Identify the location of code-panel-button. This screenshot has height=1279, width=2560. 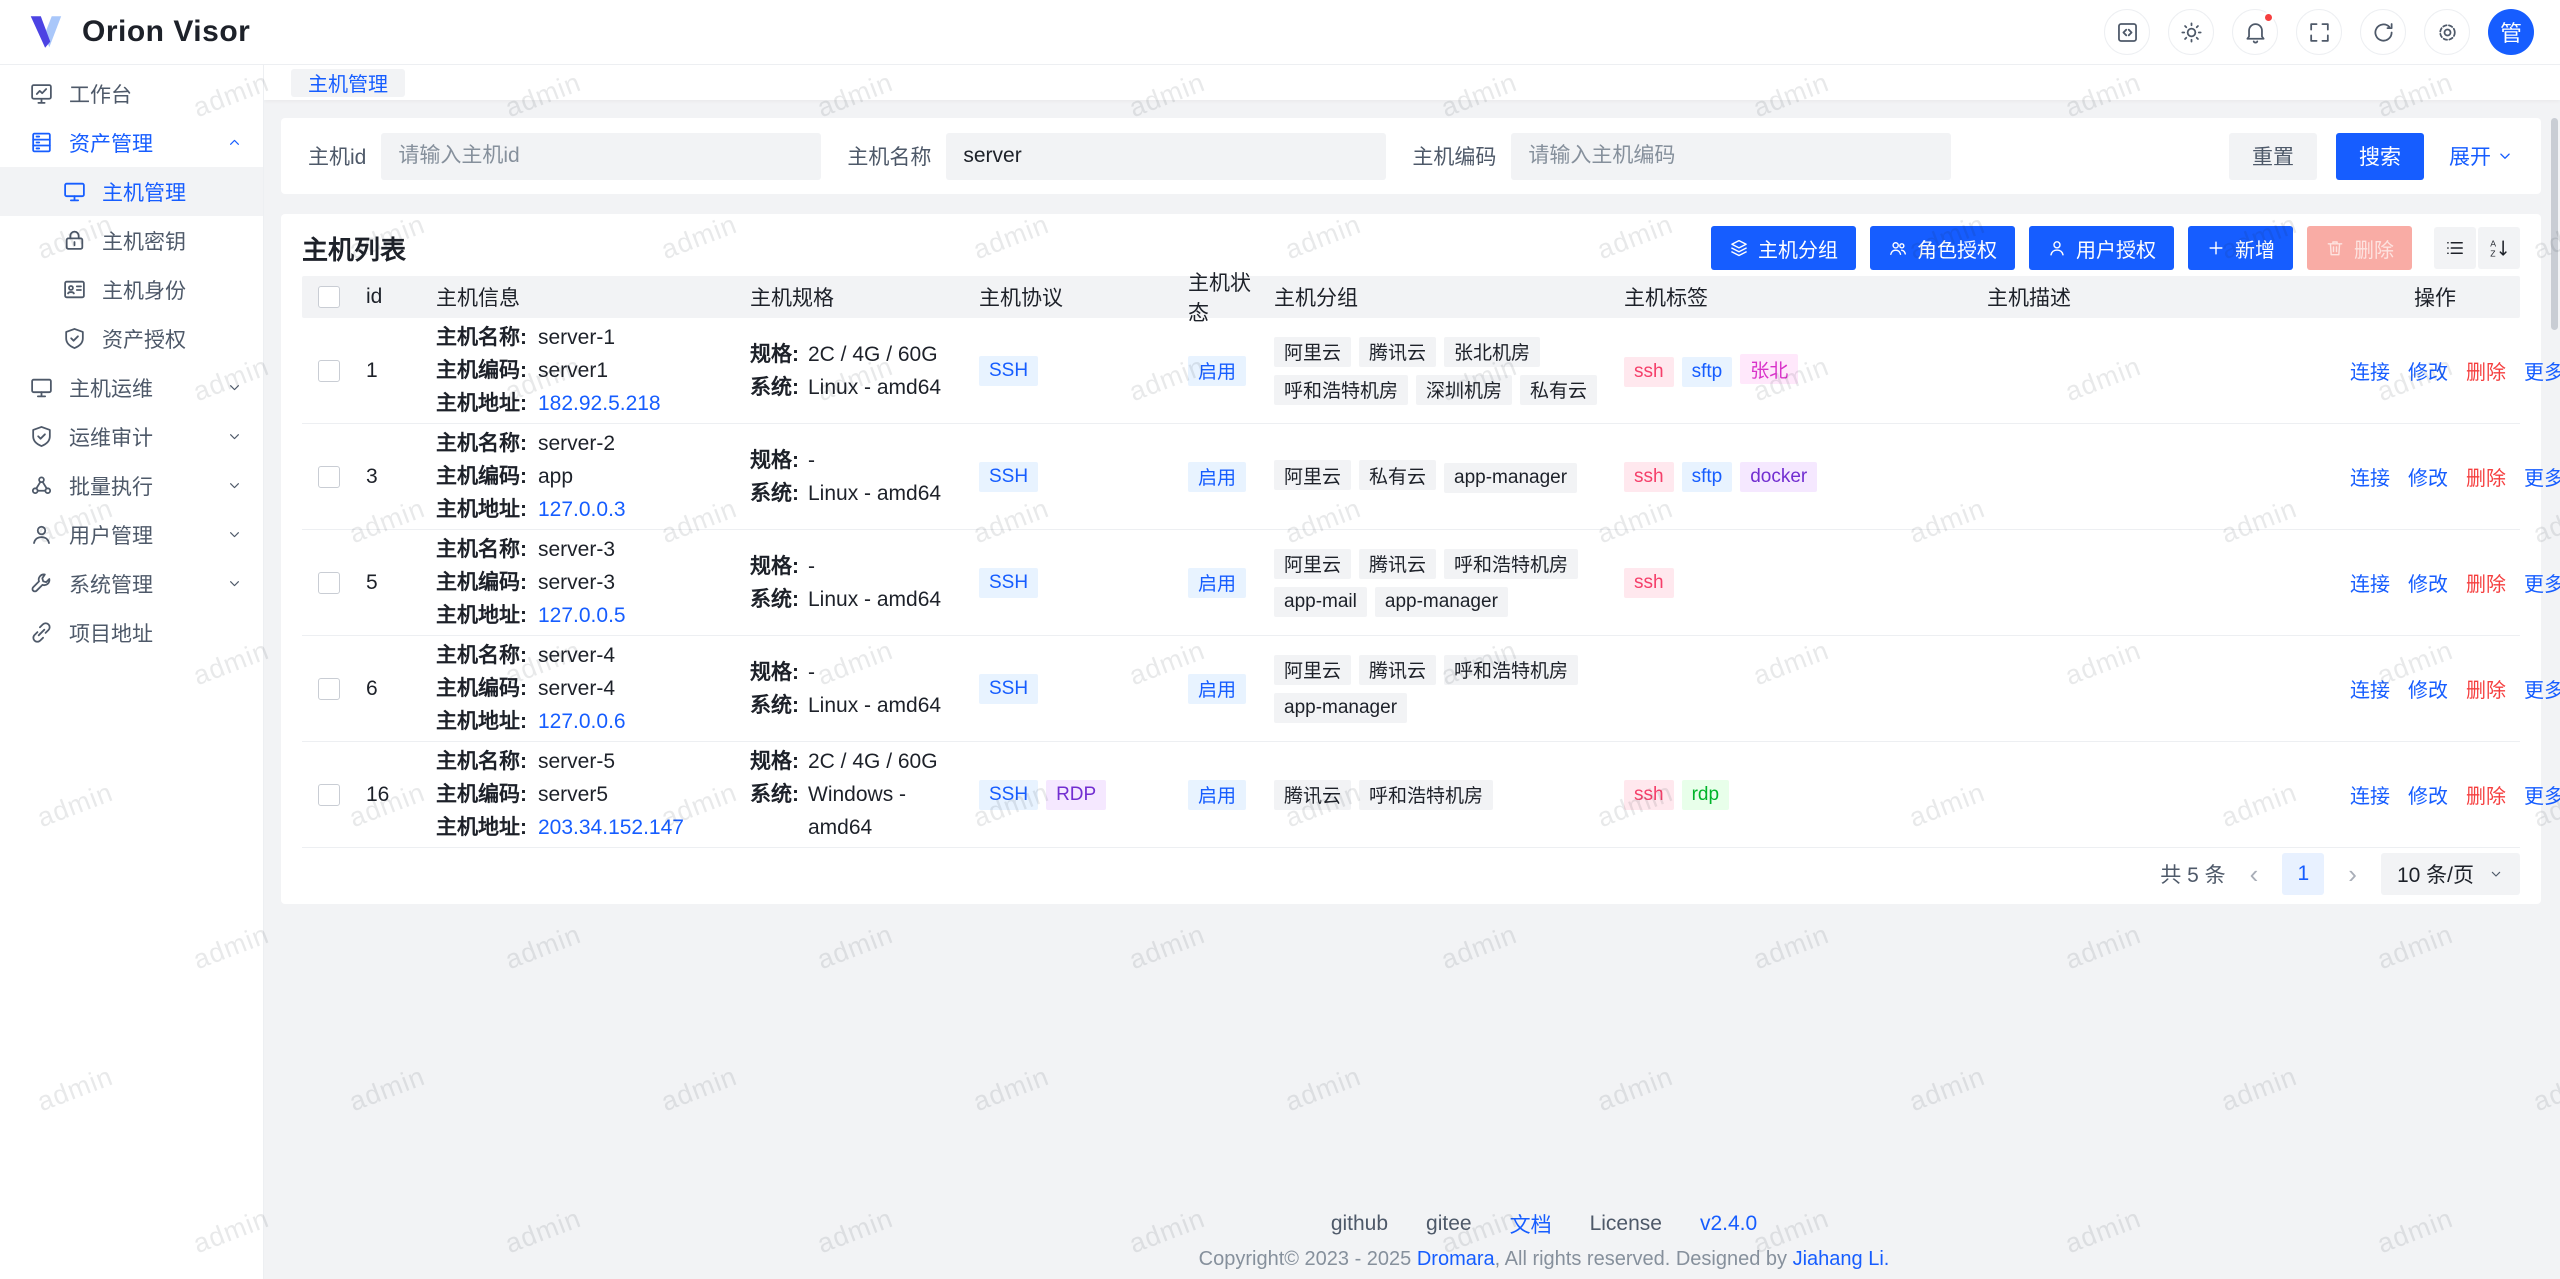
(2127, 32).